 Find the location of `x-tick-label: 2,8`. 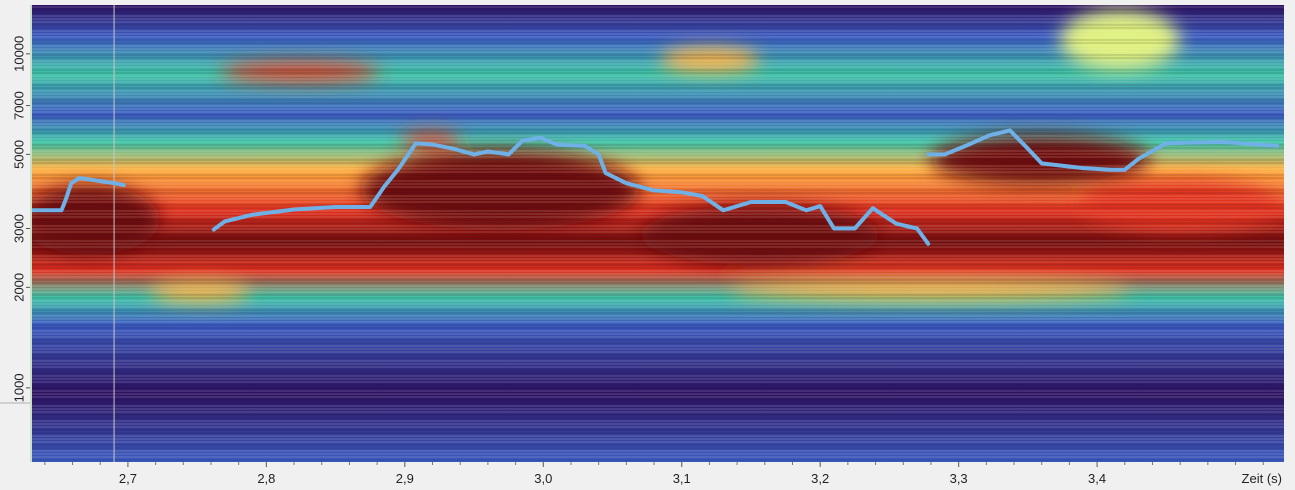

x-tick-label: 2,8 is located at coordinates (266, 478).